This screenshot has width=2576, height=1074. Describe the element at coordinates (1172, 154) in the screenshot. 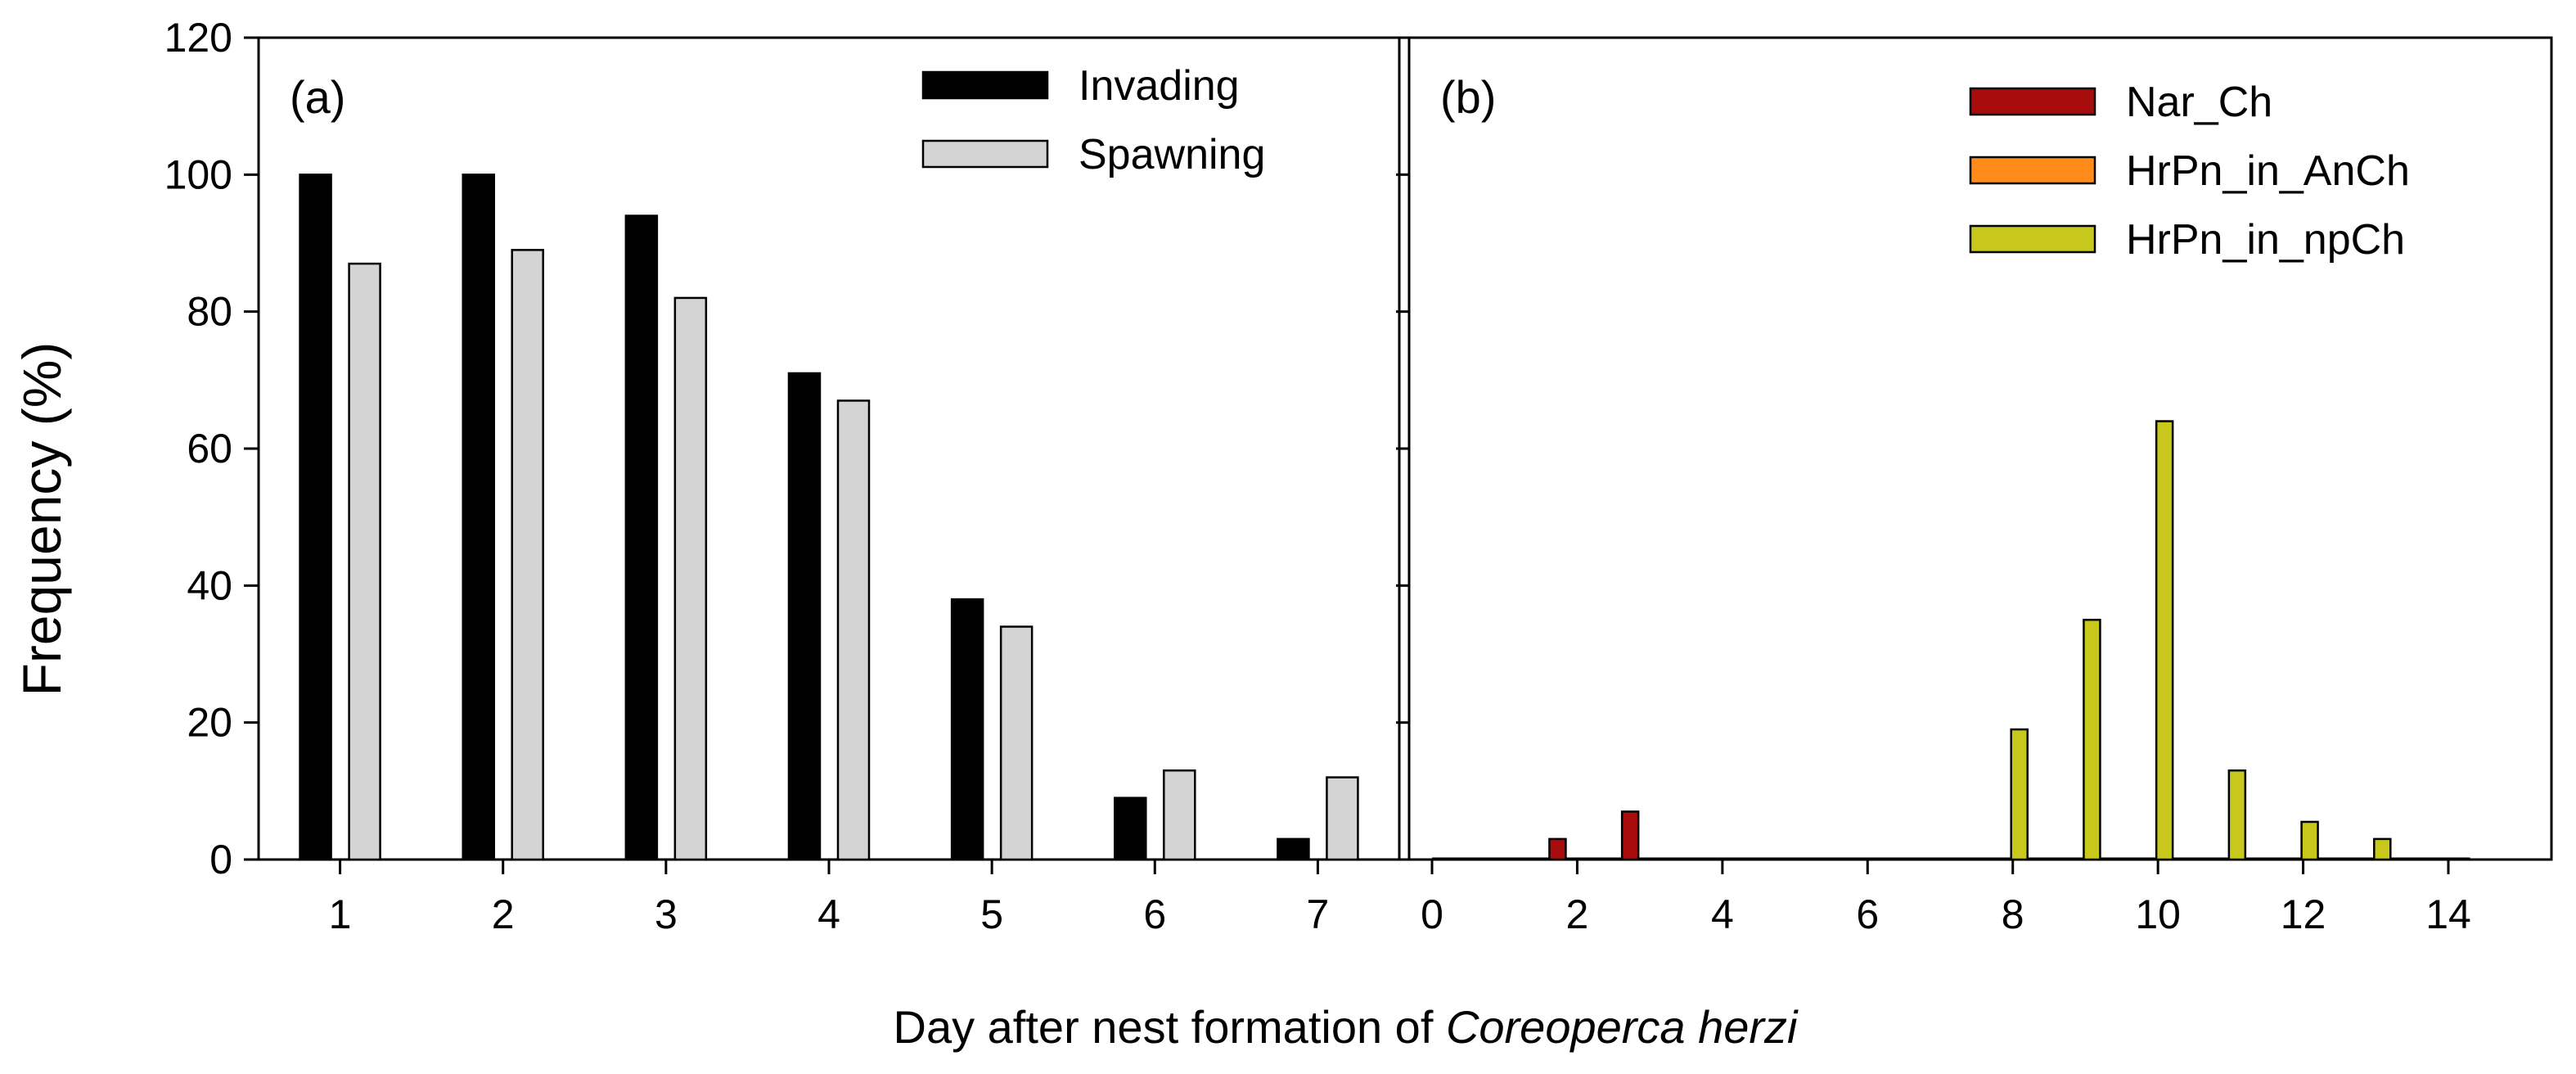

I see `panel-a-legend-label: Spawning` at that location.